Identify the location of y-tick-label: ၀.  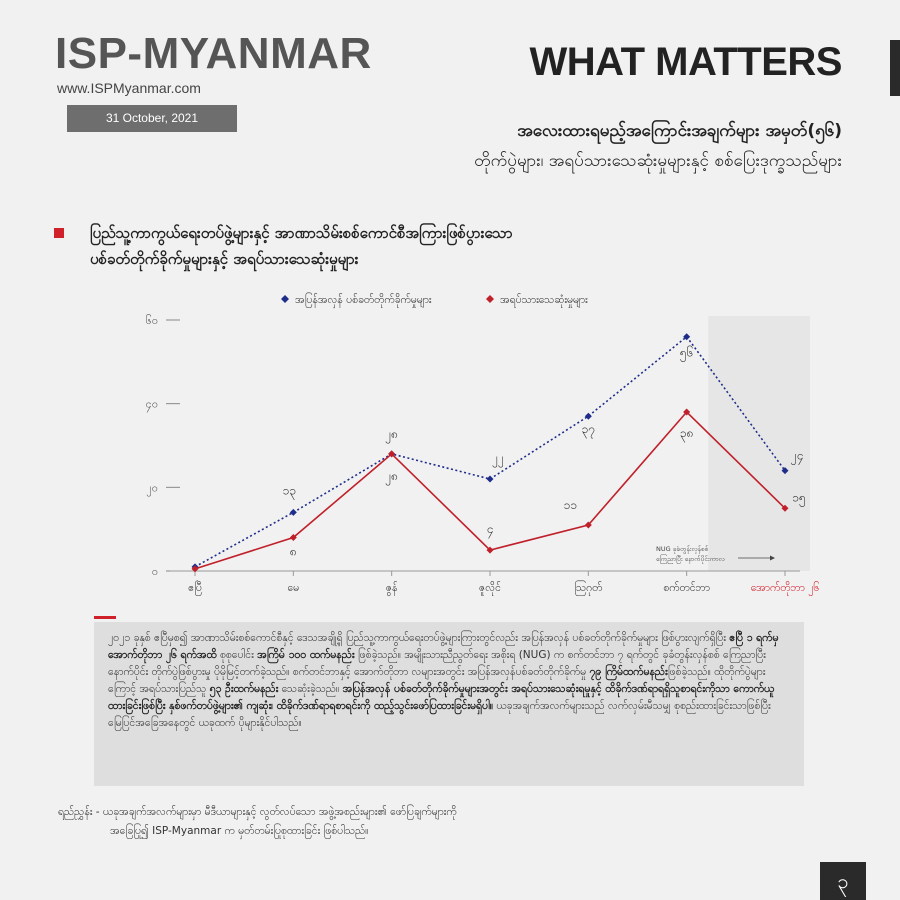
(155, 571).